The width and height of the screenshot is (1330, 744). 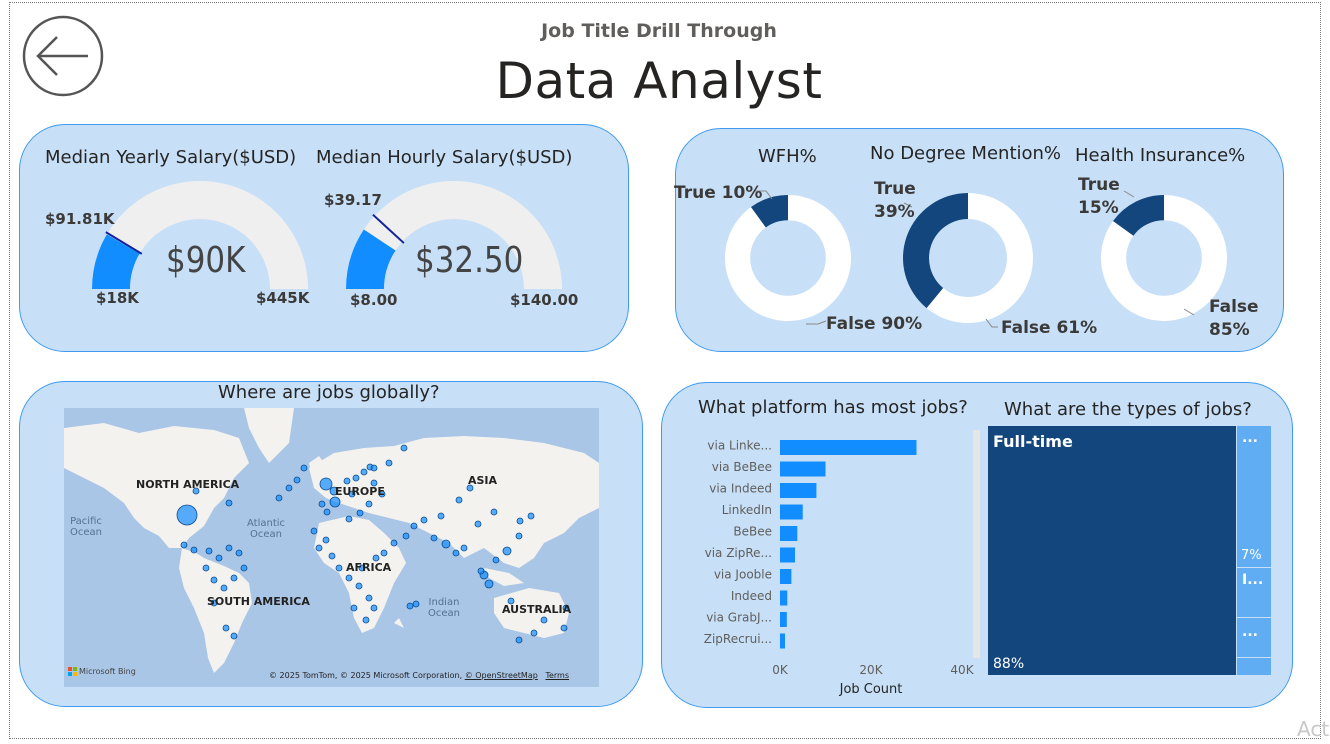 What do you see at coordinates (117, 298) in the screenshot?
I see `yearly-gauge-min: $18K` at bounding box center [117, 298].